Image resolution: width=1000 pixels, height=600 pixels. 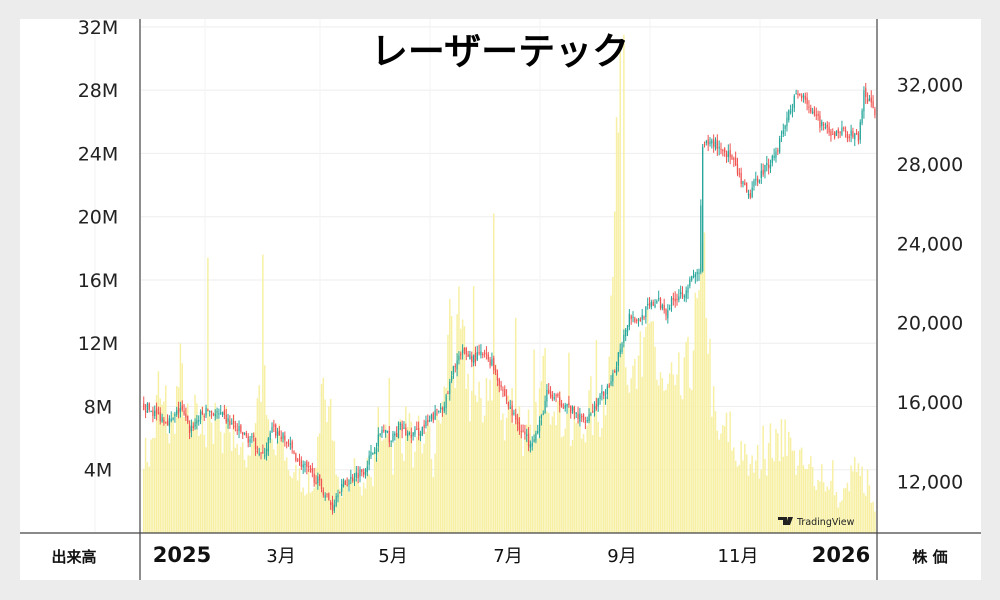 I want to click on left-tick-label: 28M, so click(x=98, y=91).